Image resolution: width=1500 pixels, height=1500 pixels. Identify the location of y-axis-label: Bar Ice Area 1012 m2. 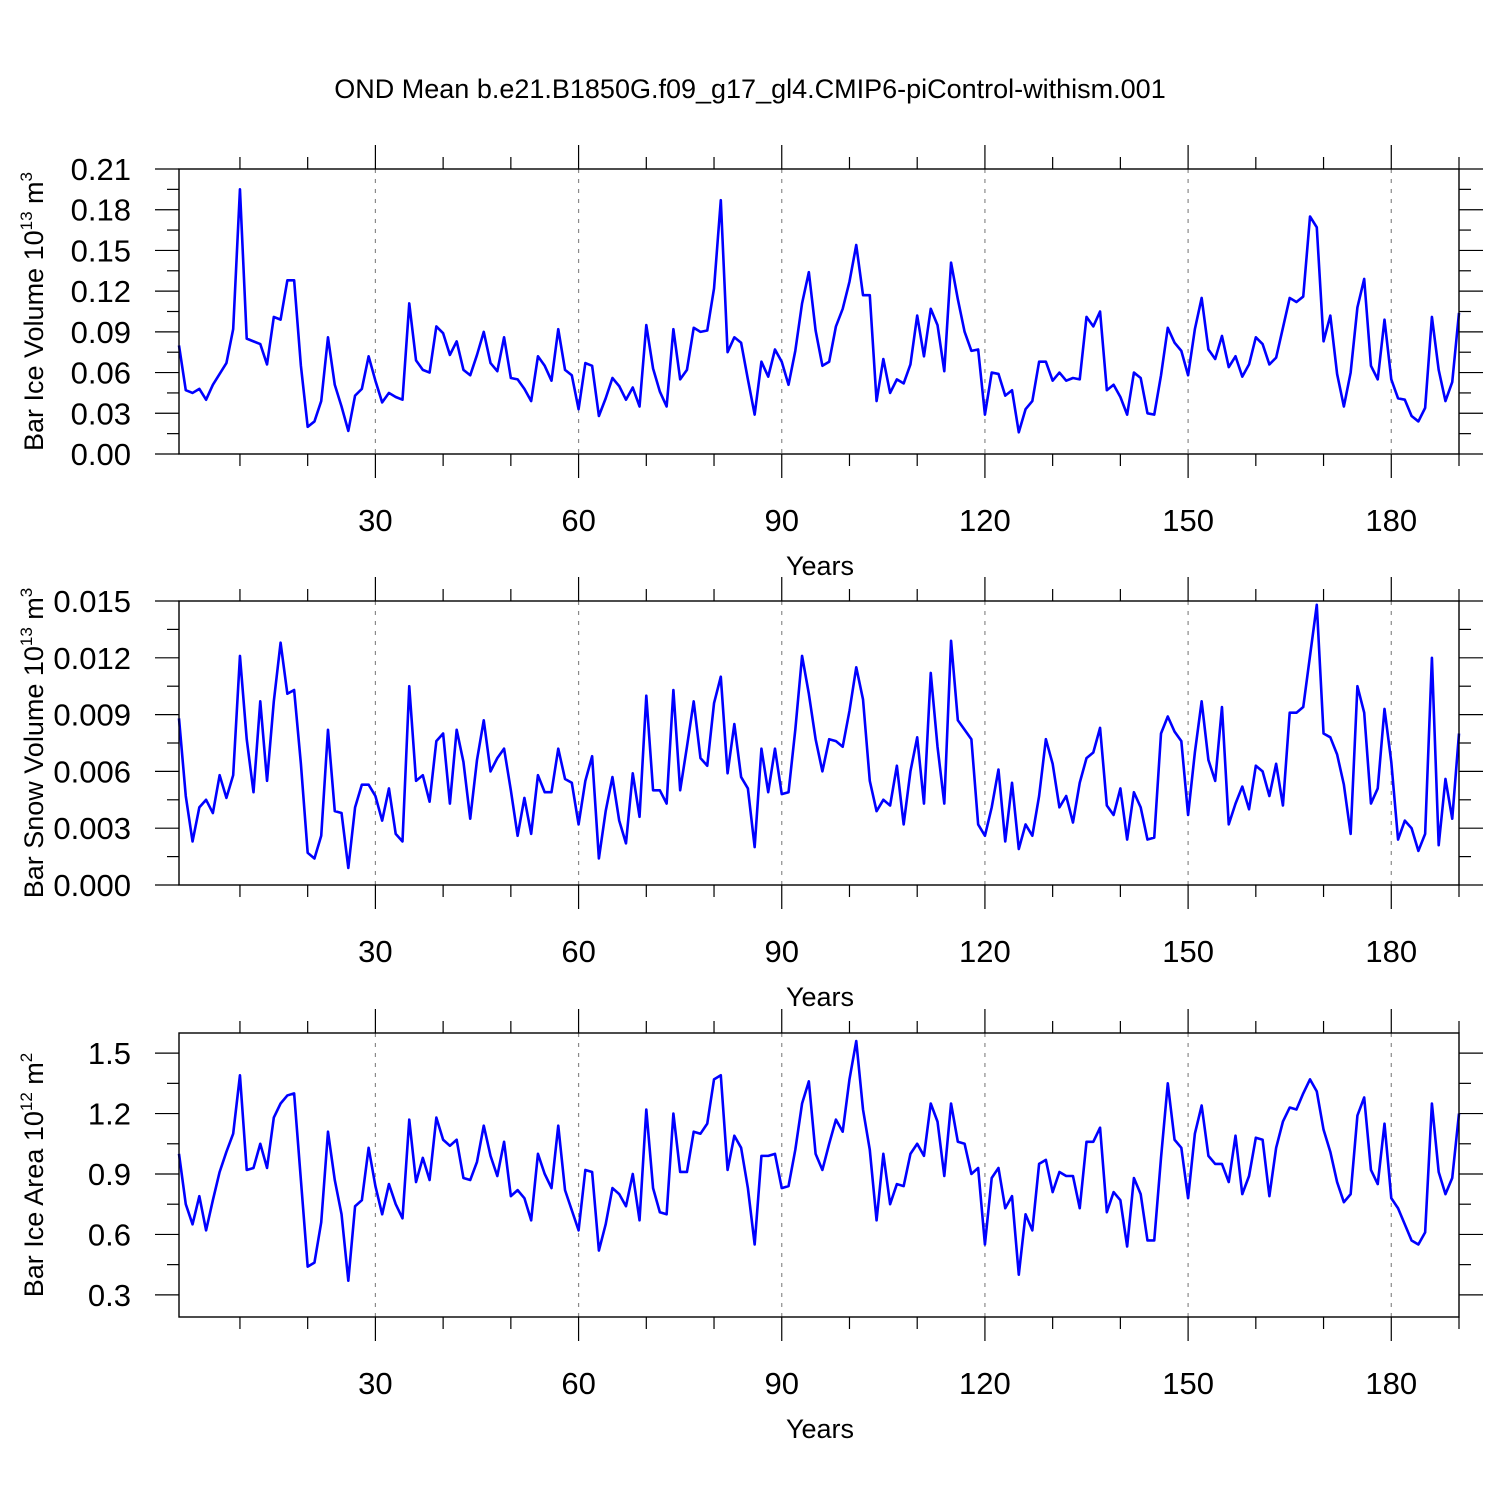
(33, 1175).